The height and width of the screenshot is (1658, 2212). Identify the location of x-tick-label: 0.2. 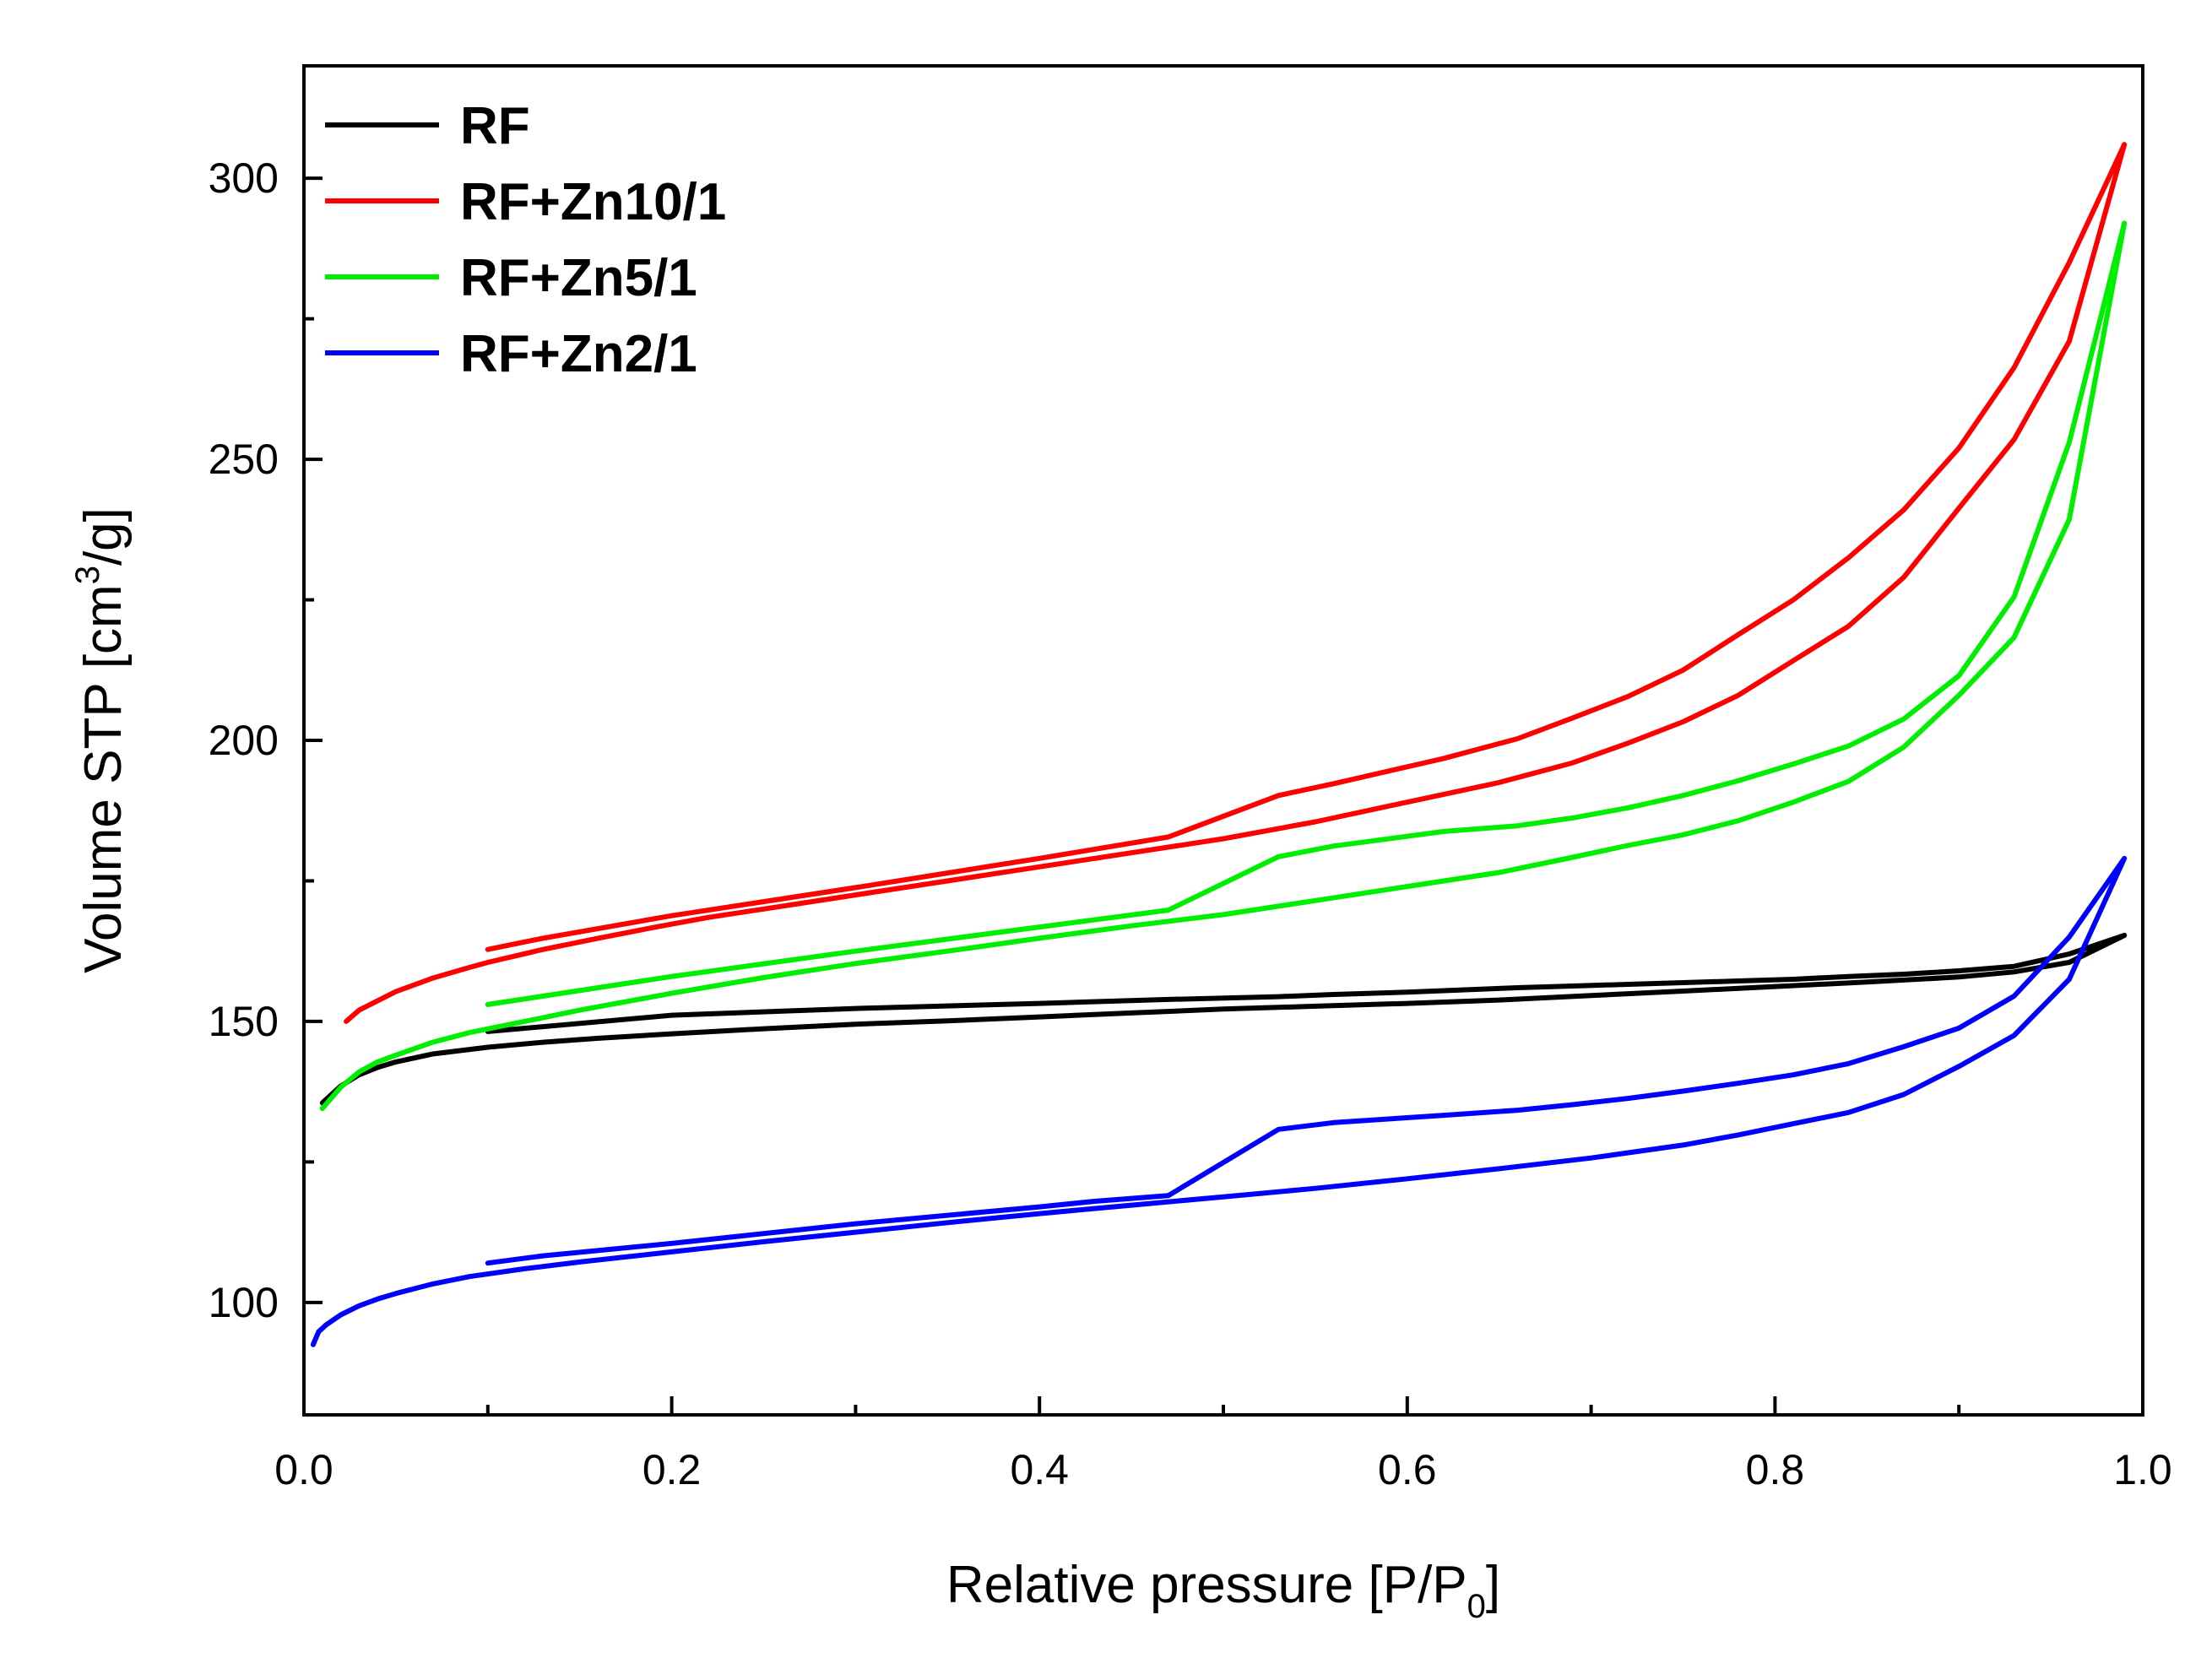
(672, 1469).